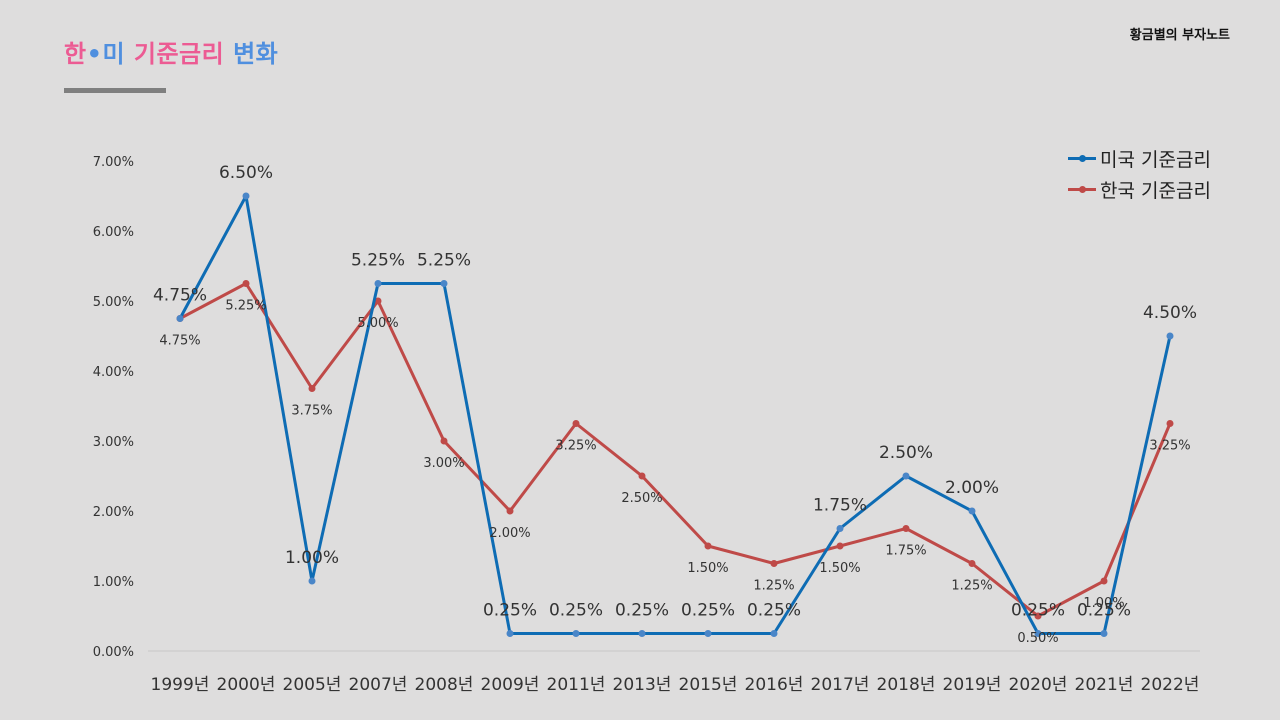 Image resolution: width=1280 pixels, height=720 pixels. I want to click on y-tick-label: 2.00%, so click(113, 512).